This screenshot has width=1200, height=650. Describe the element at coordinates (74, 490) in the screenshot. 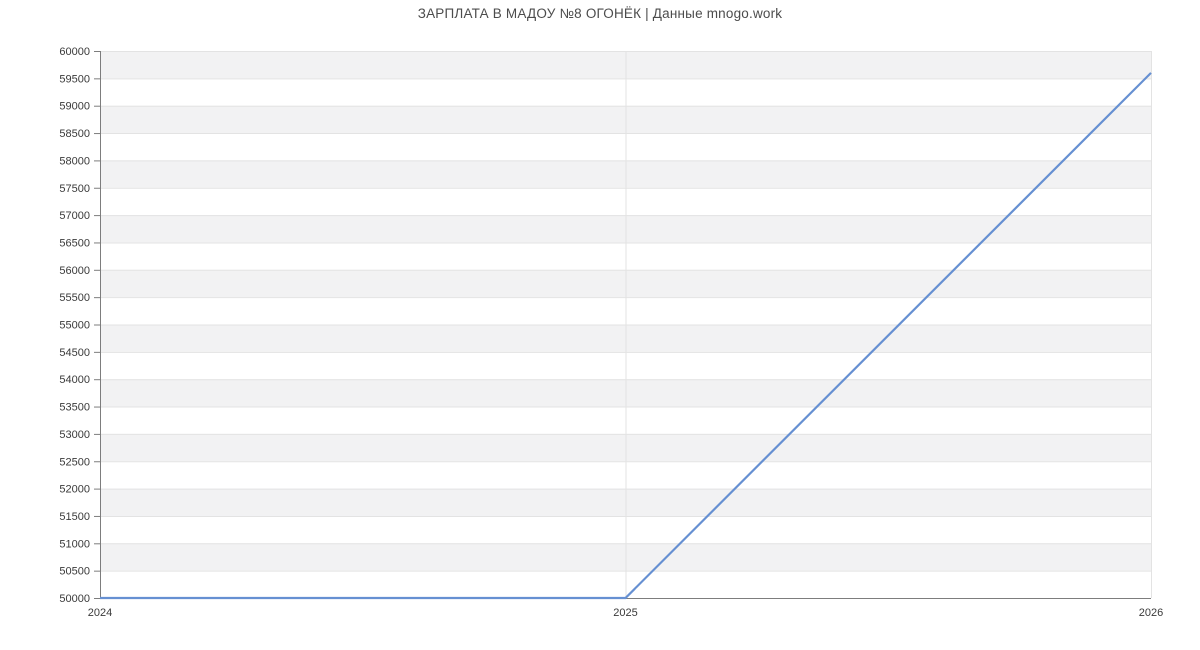

I see `y-axis-tick-label: 52000` at that location.